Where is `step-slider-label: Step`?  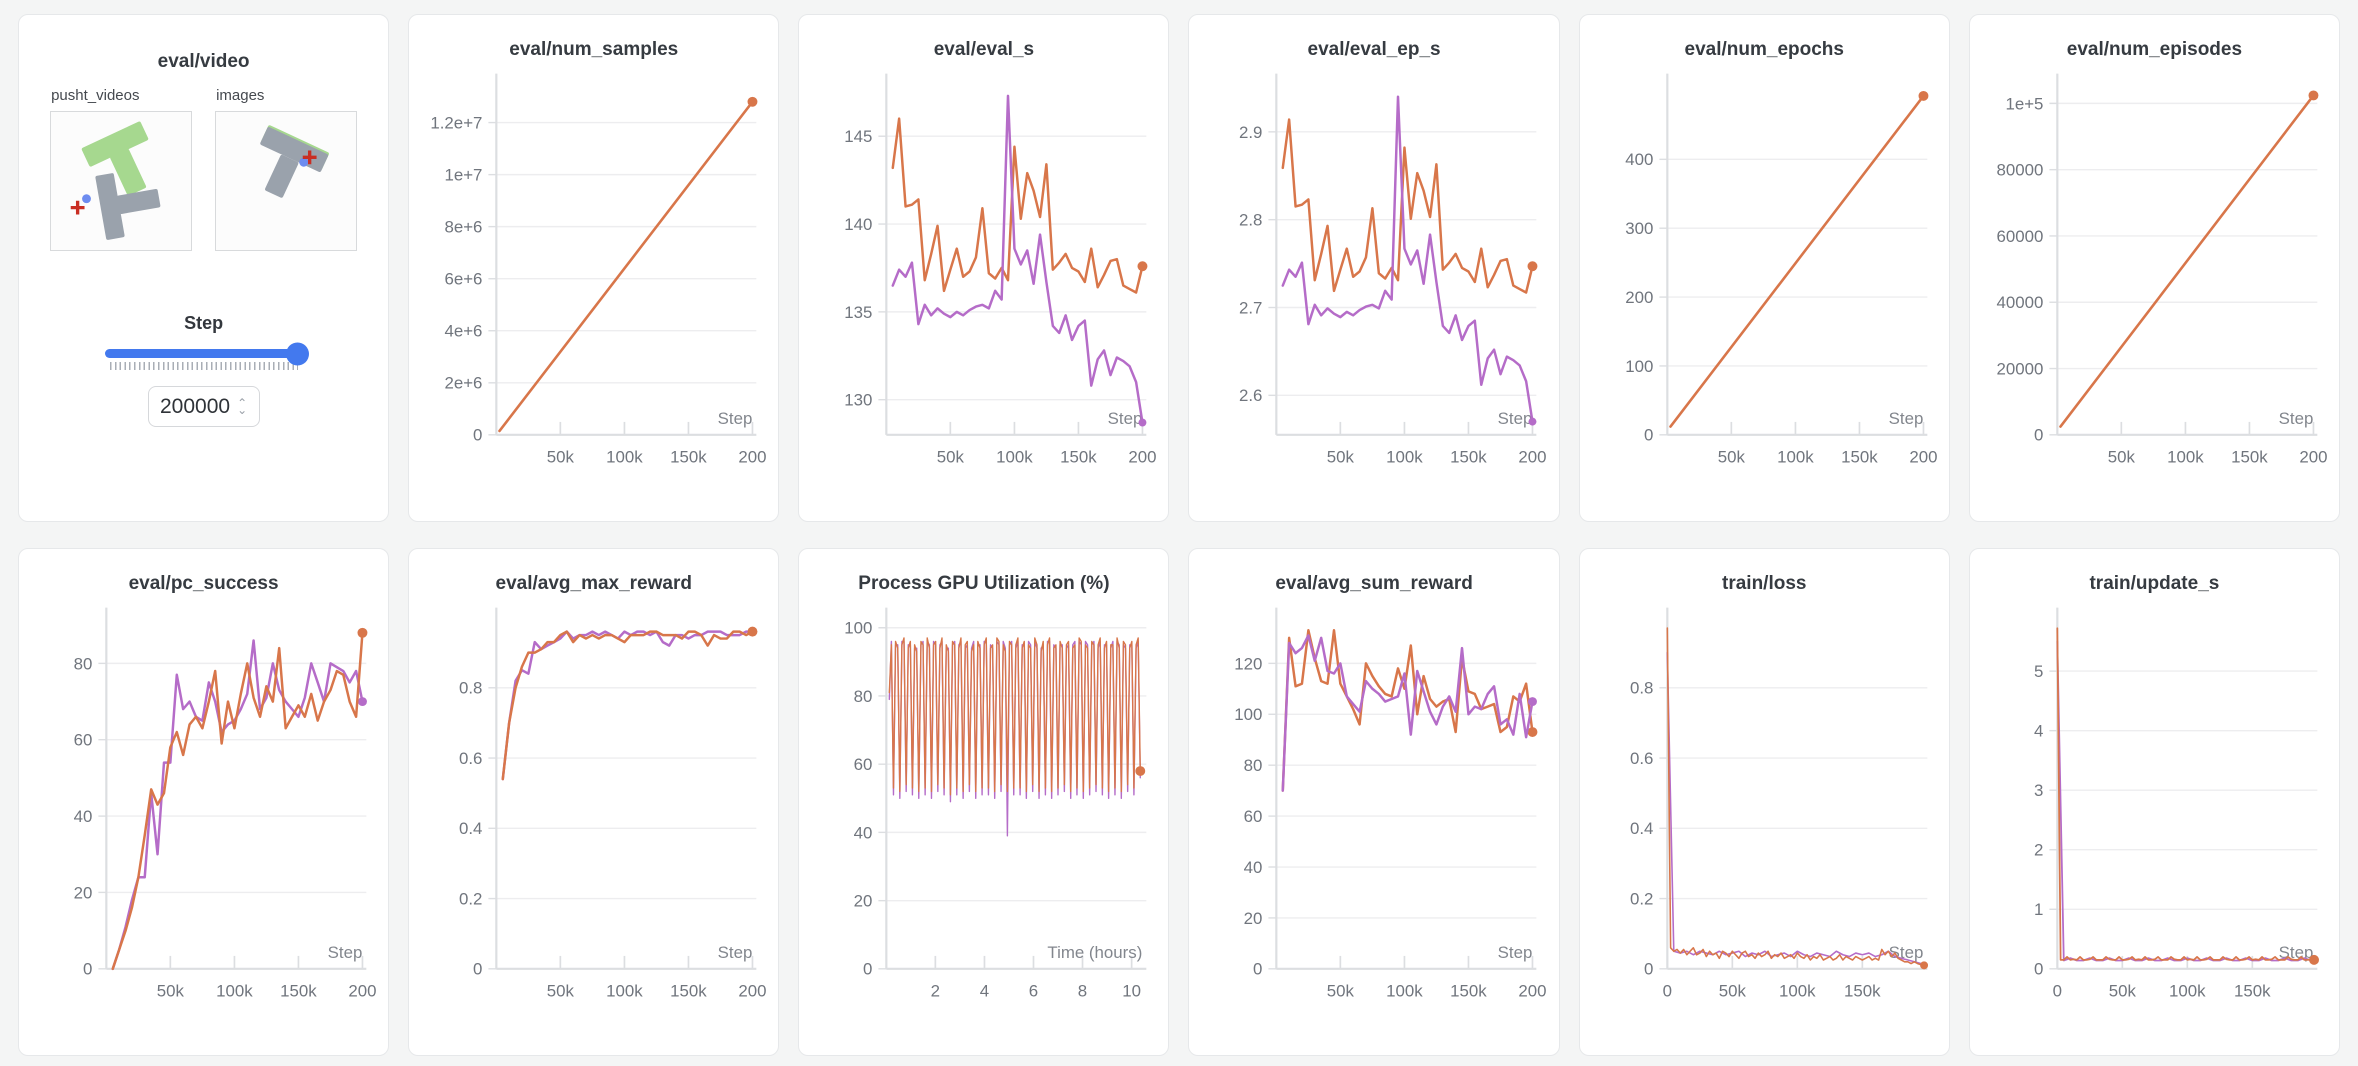 step-slider-label: Step is located at coordinates (204, 323).